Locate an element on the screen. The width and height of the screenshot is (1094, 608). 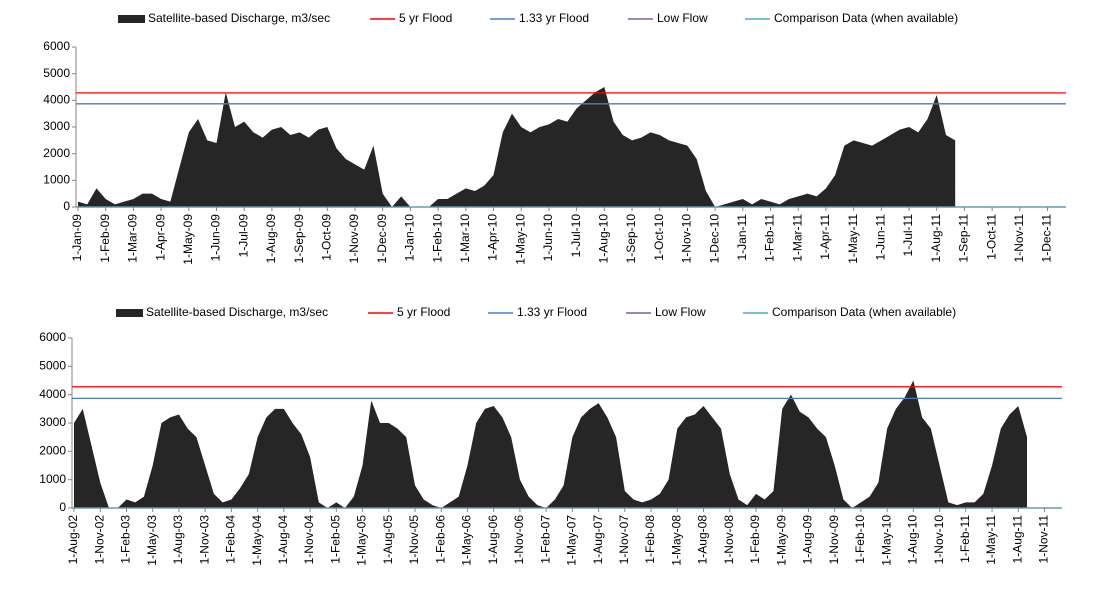
x-tick-label: 1-Jul-11 is located at coordinates (908, 235).